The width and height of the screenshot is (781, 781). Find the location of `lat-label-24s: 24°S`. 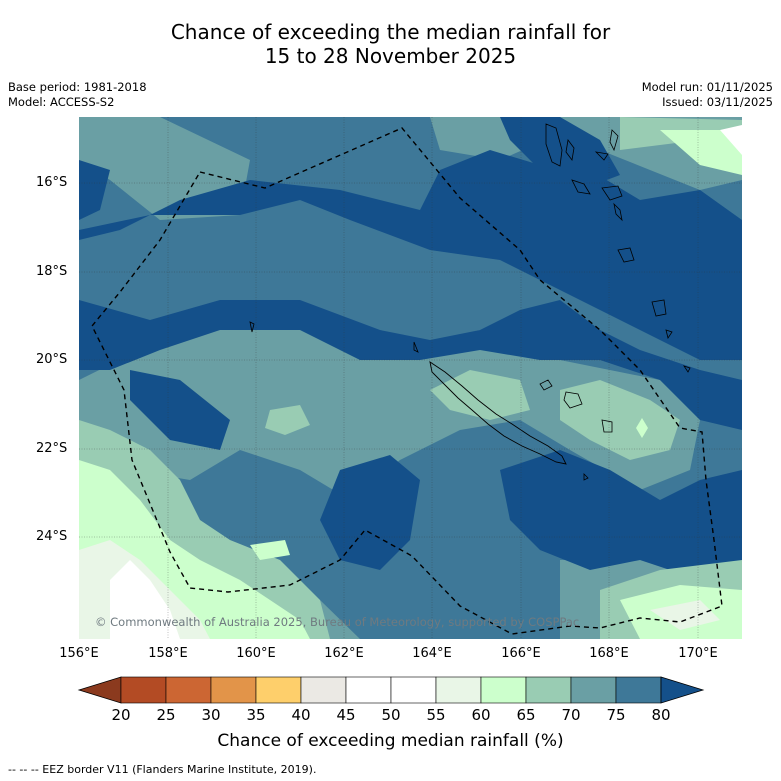

lat-label-24s: 24°S is located at coordinates (52, 536).